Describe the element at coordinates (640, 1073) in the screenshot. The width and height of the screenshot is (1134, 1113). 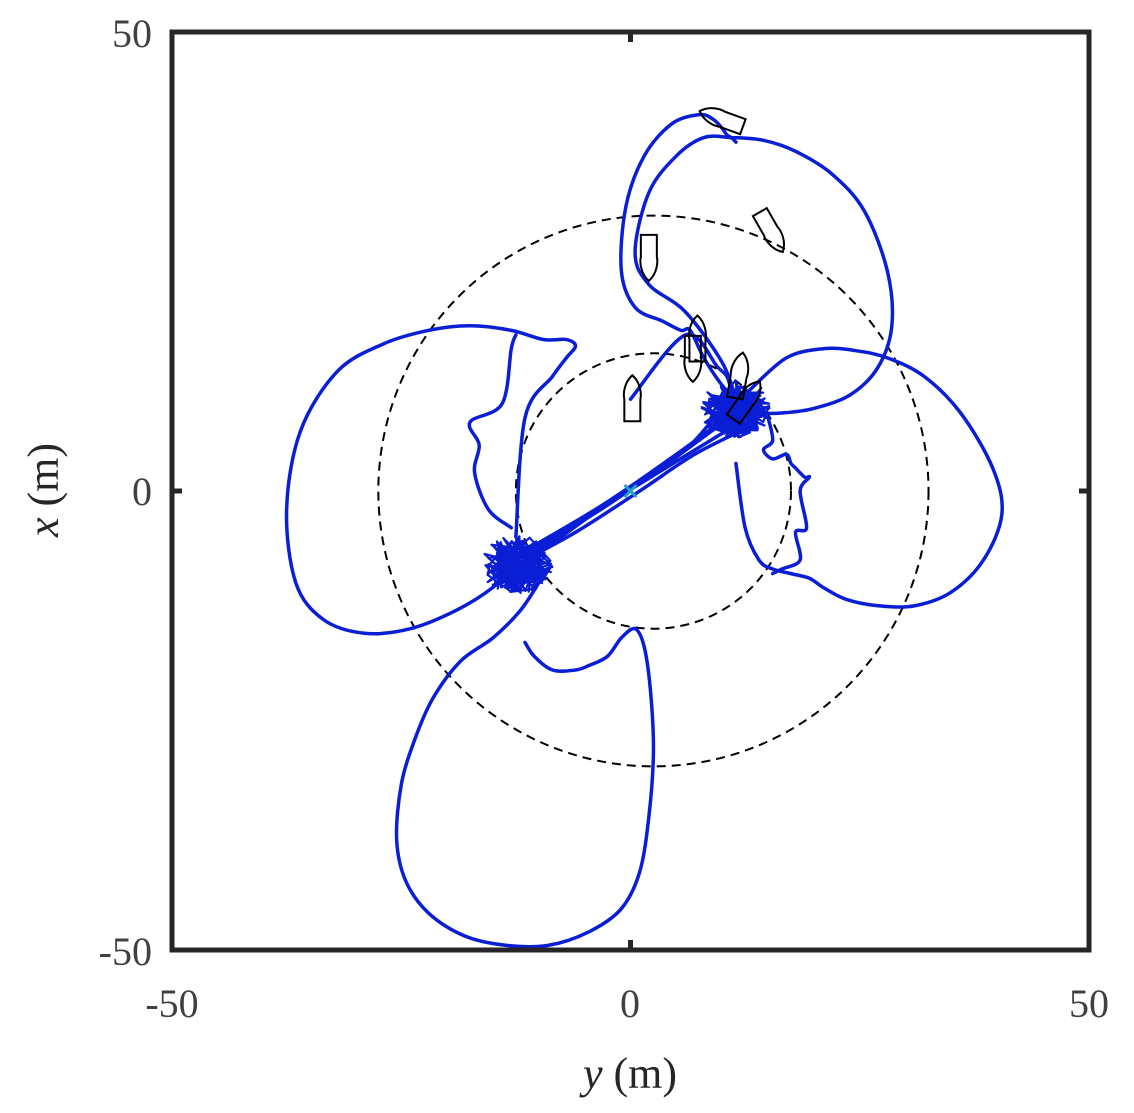
I see `x-axis-label-unit: (m)` at that location.